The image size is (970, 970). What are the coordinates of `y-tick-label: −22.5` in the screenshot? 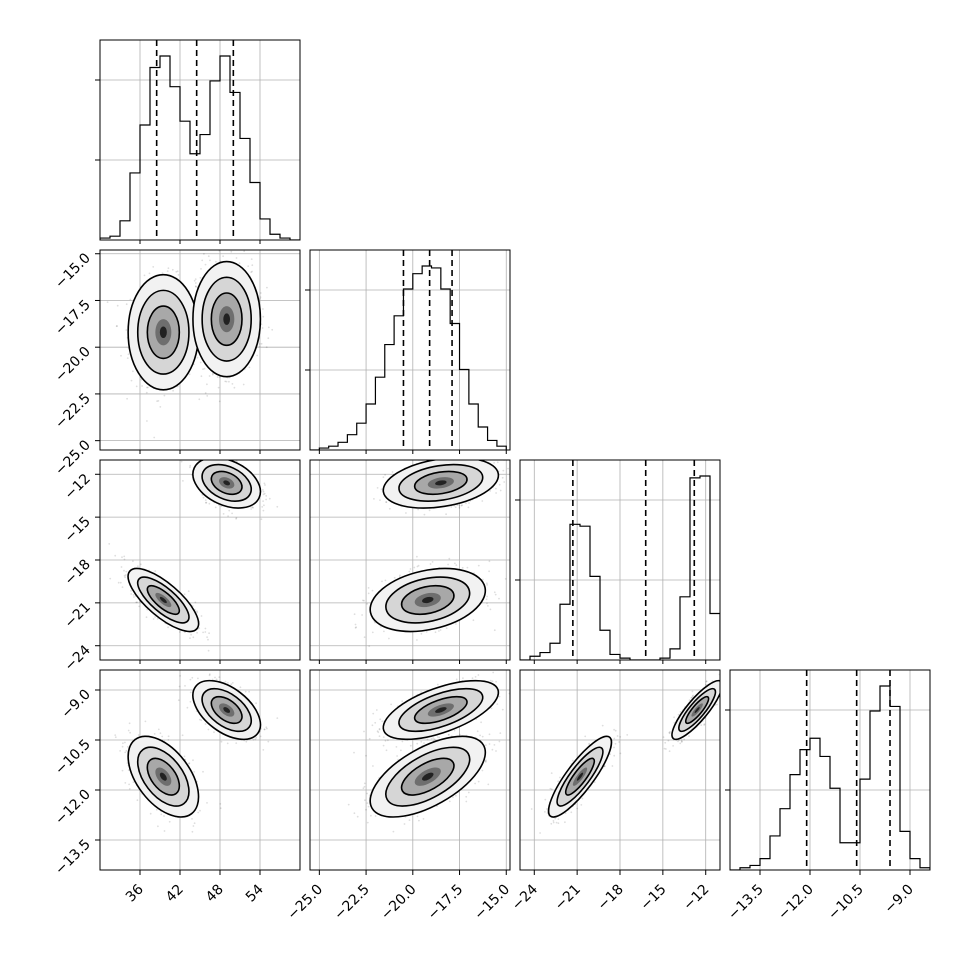 It's located at (73, 411).